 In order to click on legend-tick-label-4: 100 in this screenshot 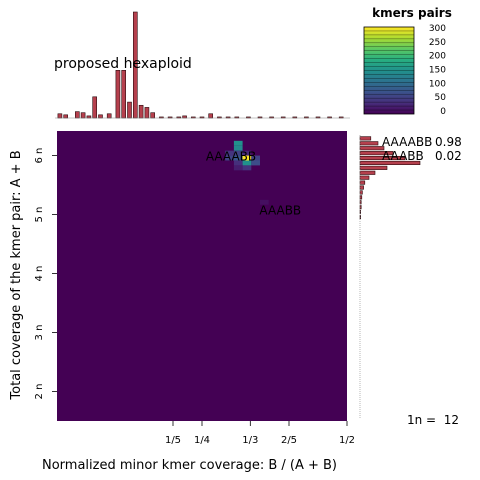, I will do `click(437, 84)`.